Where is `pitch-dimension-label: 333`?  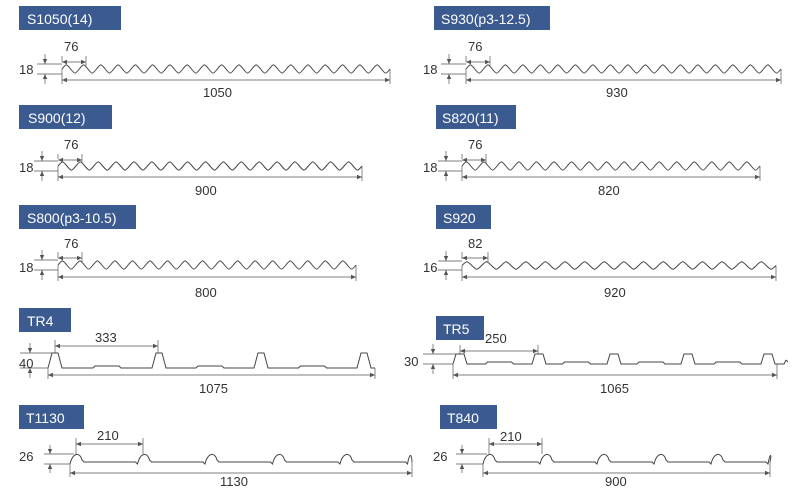 pitch-dimension-label: 333 is located at coordinates (106, 337).